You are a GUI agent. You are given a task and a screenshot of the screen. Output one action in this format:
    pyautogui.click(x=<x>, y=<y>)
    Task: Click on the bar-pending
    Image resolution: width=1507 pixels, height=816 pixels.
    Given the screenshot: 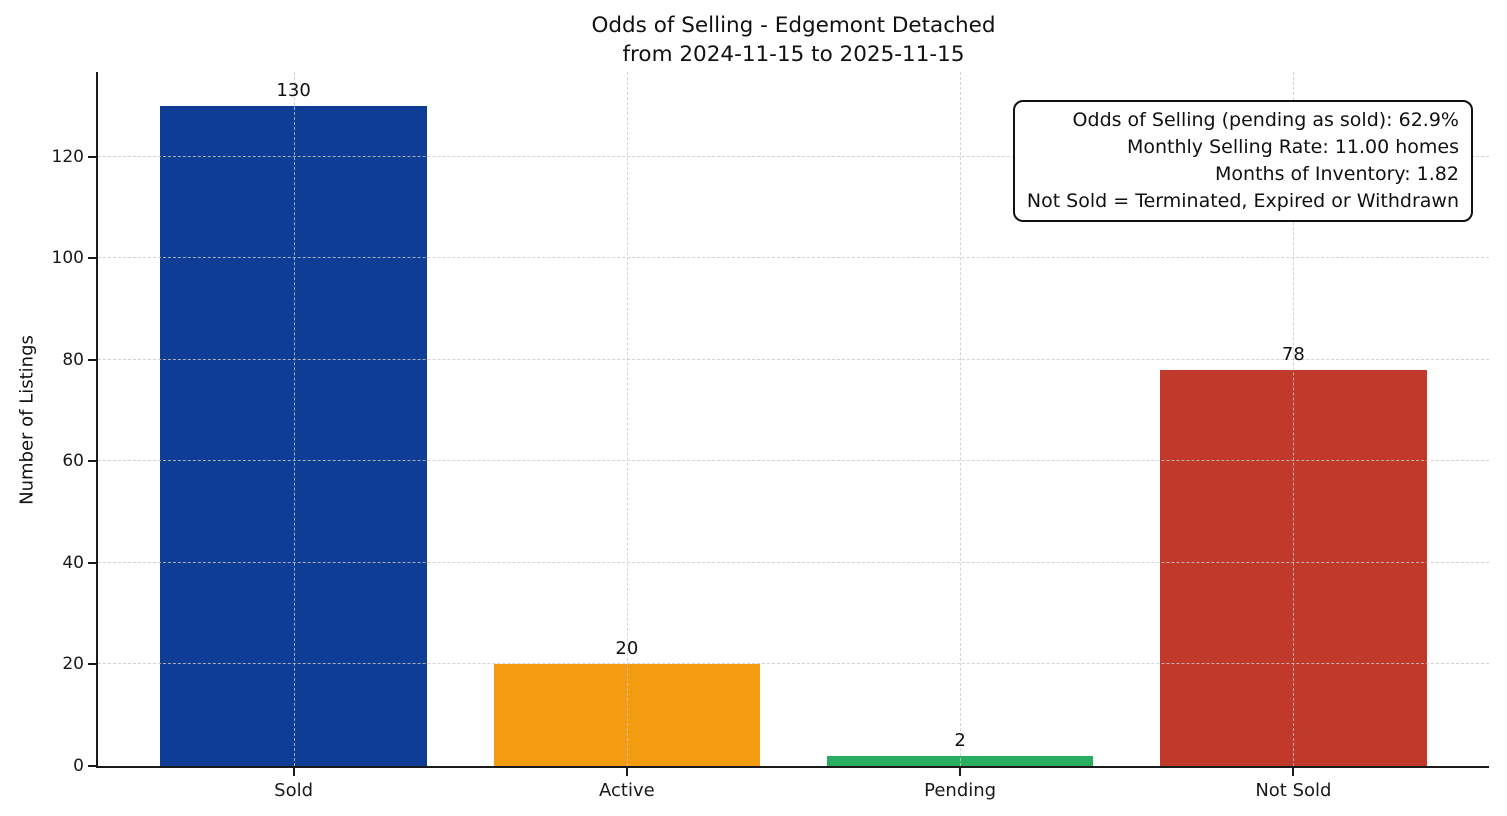 What is the action you would take?
    pyautogui.click(x=960, y=760)
    